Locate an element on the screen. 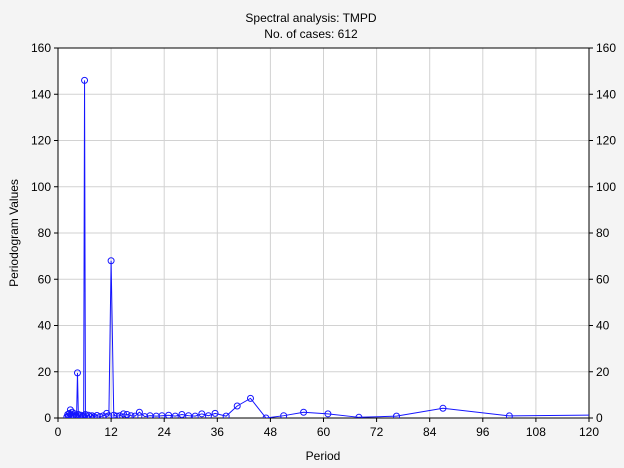 Image resolution: width=624 pixels, height=468 pixels. x-tick-label: 0 is located at coordinates (58, 432).